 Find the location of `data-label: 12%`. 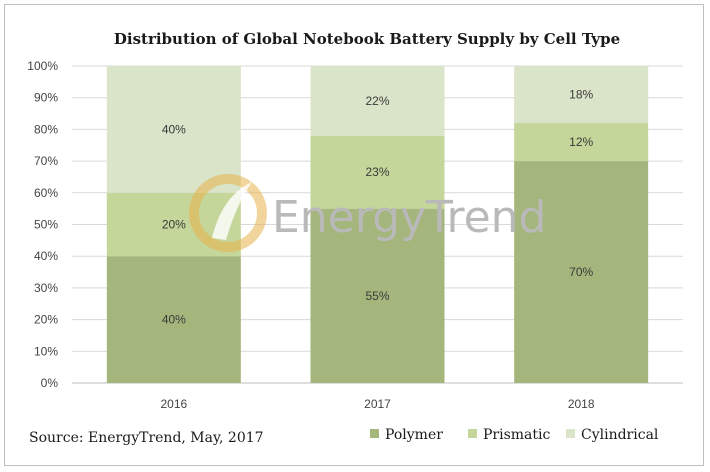

data-label: 12% is located at coordinates (581, 142).